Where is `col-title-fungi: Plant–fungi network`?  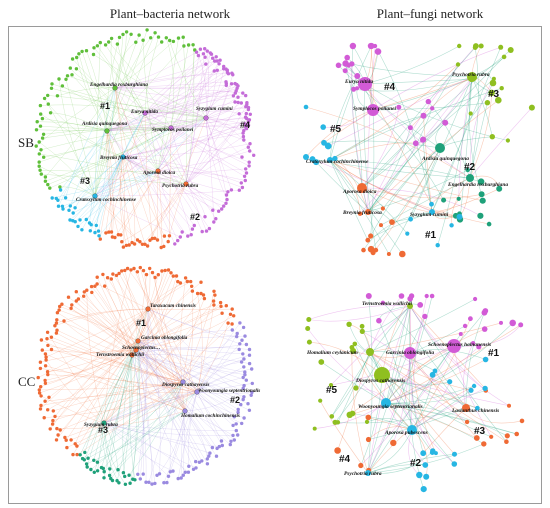
col-title-fungi: Plant–fungi network is located at coordinates (430, 13).